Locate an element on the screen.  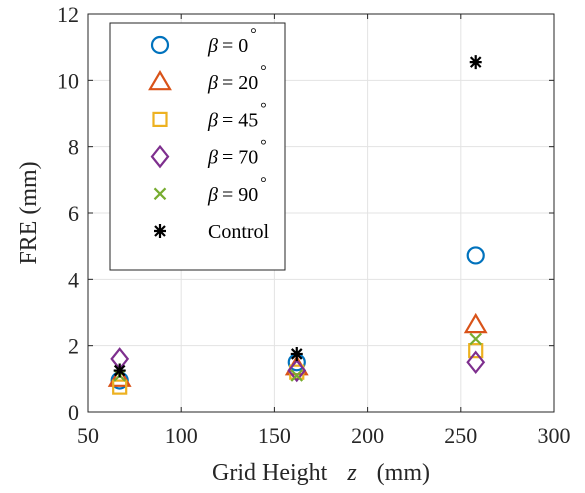
y-axis-title: FRE (mm) is located at coordinates (29, 212).